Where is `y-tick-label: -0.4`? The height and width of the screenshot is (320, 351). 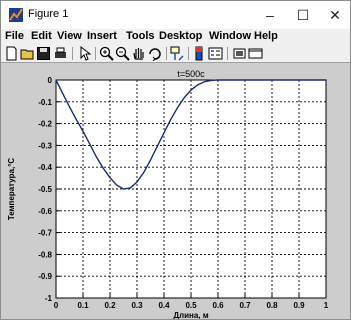 y-tick-label: -0.4 is located at coordinates (45, 167).